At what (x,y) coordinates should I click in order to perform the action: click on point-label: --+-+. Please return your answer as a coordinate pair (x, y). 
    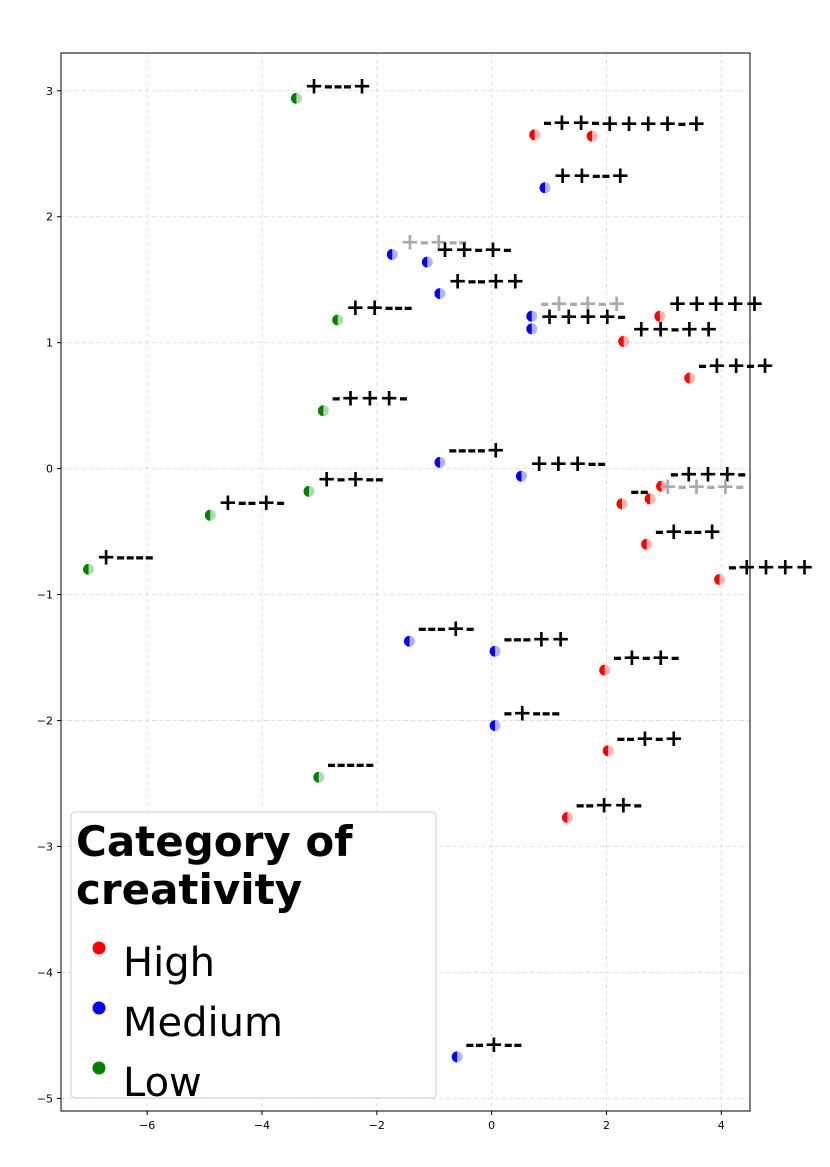
    Looking at the image, I should click on (649, 739).